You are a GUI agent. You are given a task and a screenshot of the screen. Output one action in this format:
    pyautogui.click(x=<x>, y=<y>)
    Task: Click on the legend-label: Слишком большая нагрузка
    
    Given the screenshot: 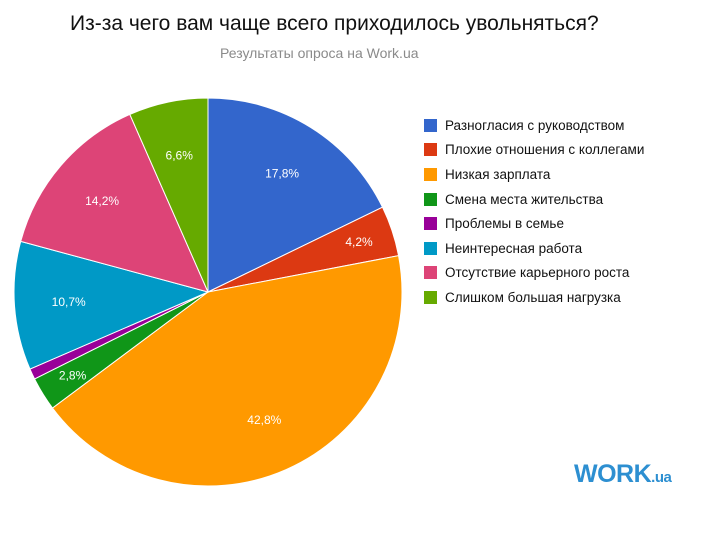 What is the action you would take?
    pyautogui.click(x=533, y=297)
    